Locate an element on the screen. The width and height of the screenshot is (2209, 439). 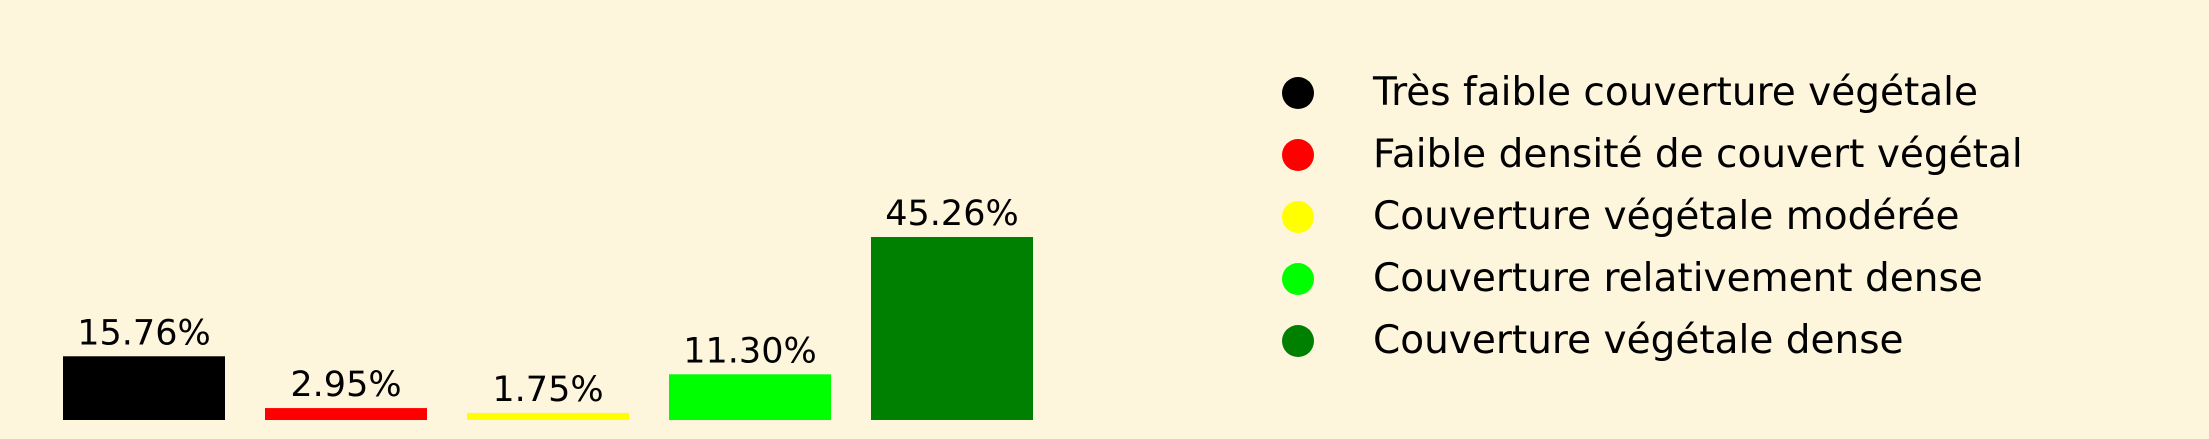
legend-item-2: Faible densité de couvert végétal is located at coordinates (1652, 154).